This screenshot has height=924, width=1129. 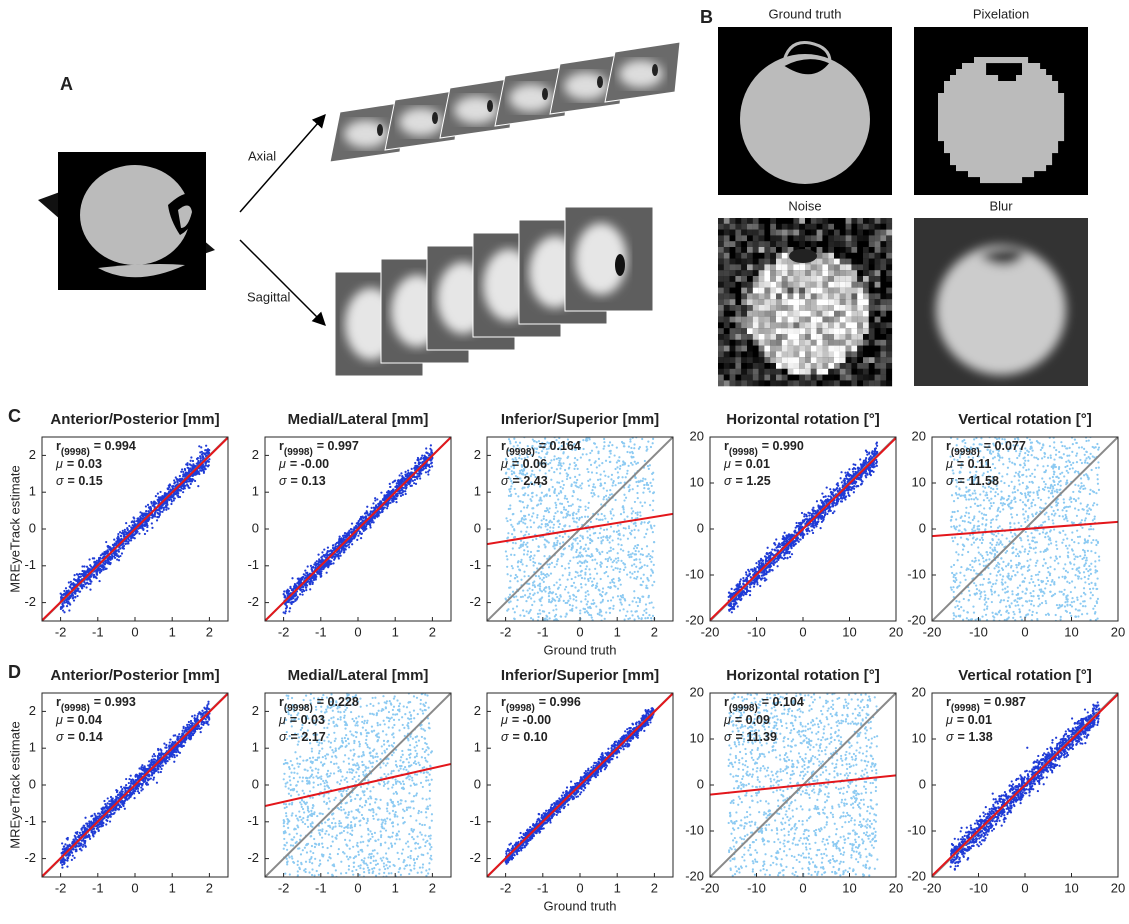 What do you see at coordinates (366, 134) in the screenshot?
I see `slice-eye` at bounding box center [366, 134].